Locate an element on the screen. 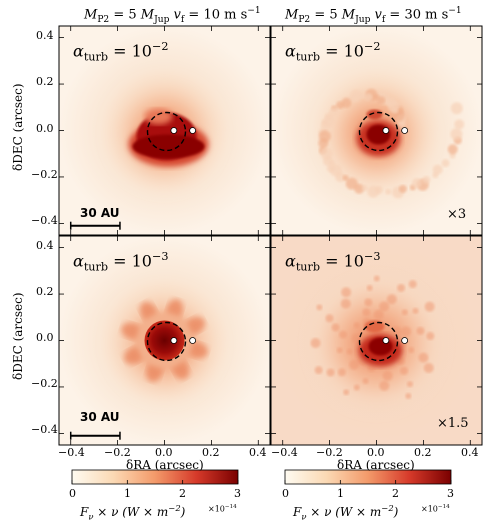 The image size is (490, 525). xlabel-right: δRA (arcsec) is located at coordinates (376, 465).